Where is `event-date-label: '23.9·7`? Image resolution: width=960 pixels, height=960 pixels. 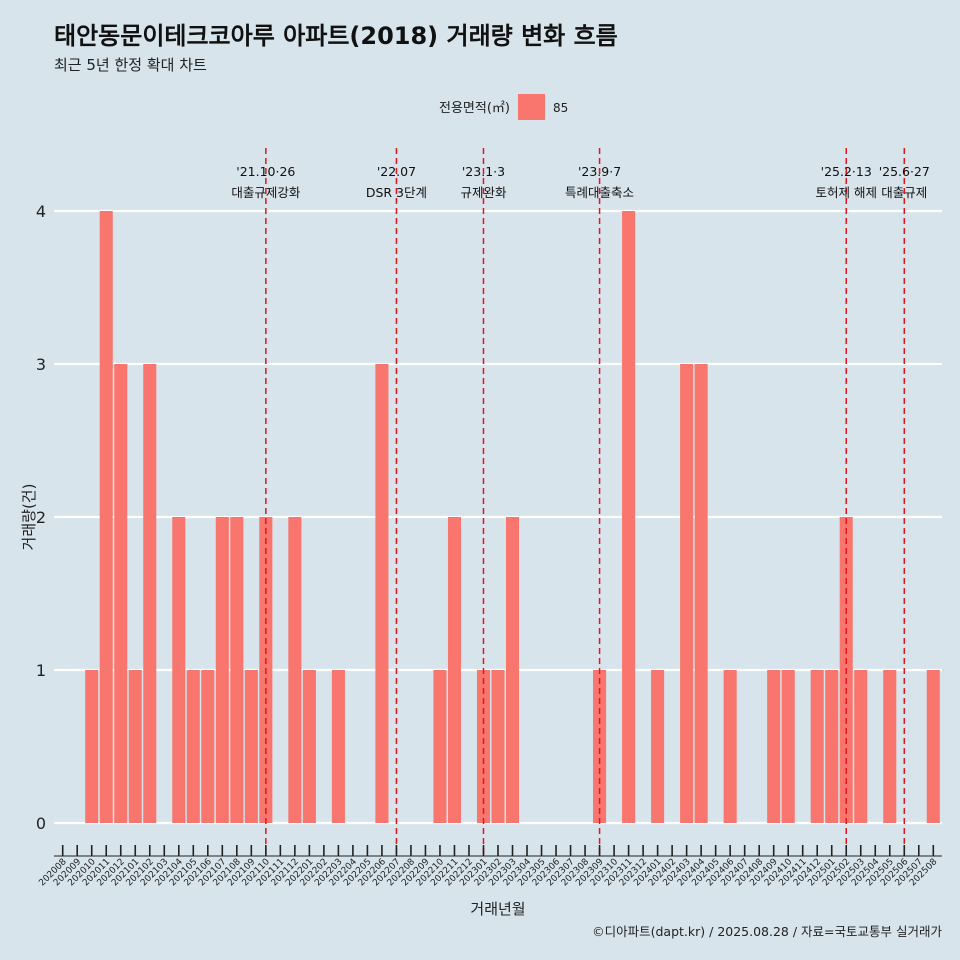 event-date-label: '23.9·7 is located at coordinates (599, 171).